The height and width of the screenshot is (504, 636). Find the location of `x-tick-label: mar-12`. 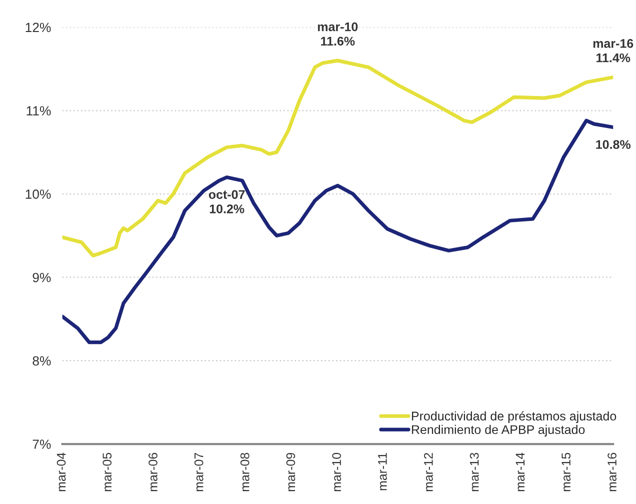

x-tick-label: mar-12 is located at coordinates (428, 472).